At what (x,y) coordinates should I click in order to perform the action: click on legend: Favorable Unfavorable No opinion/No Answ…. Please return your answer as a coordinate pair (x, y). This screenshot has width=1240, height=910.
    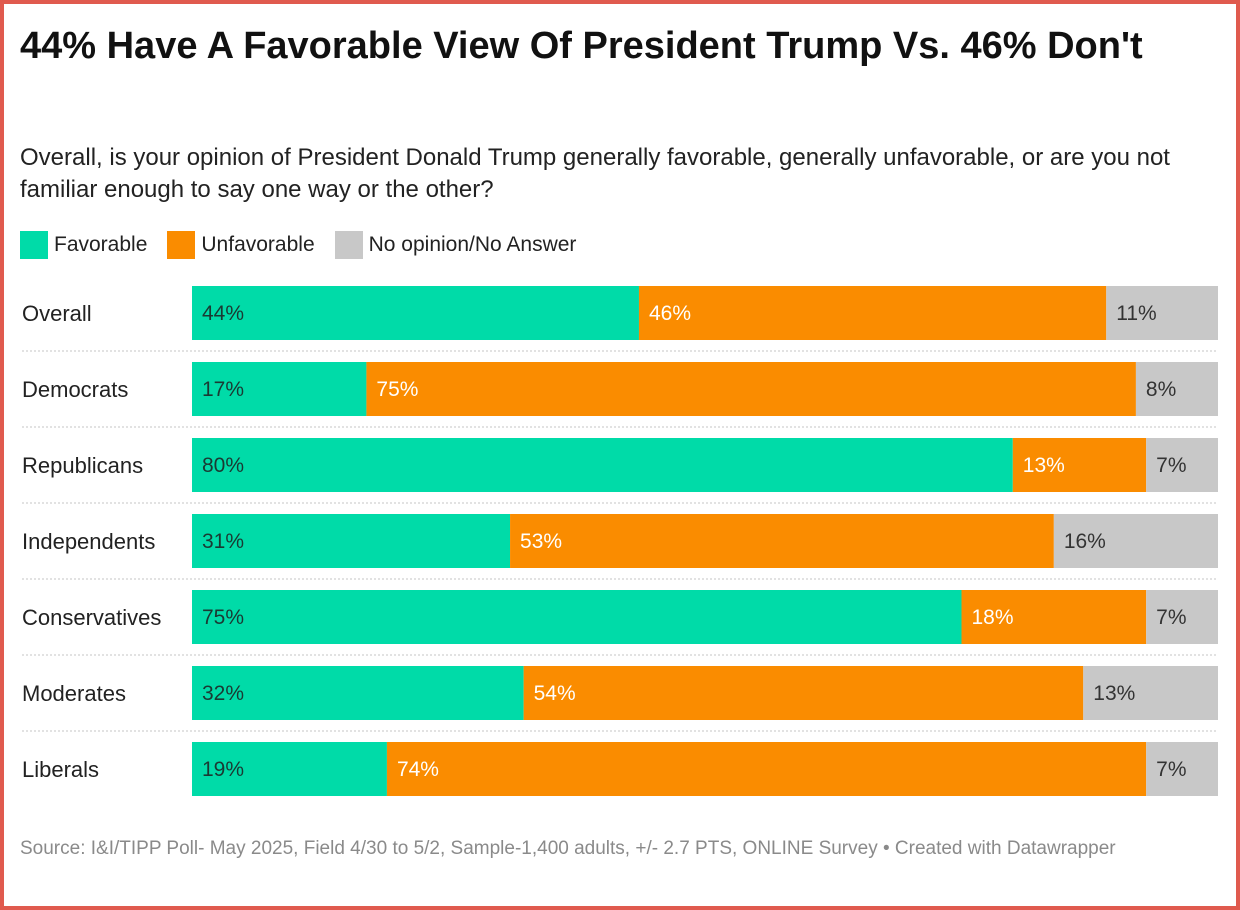
    Looking at the image, I should click on (308, 245).